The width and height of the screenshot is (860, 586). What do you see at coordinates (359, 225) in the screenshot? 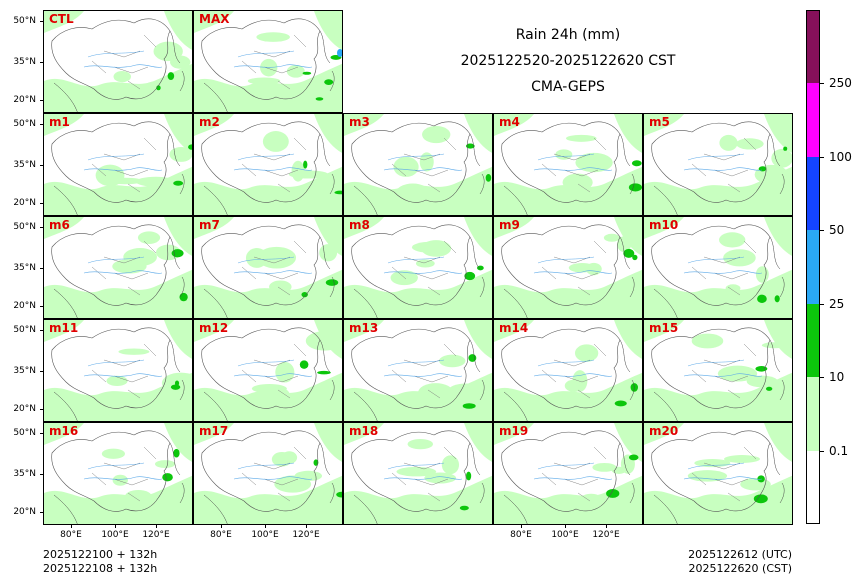
I see `panel-label: m8` at bounding box center [359, 225].